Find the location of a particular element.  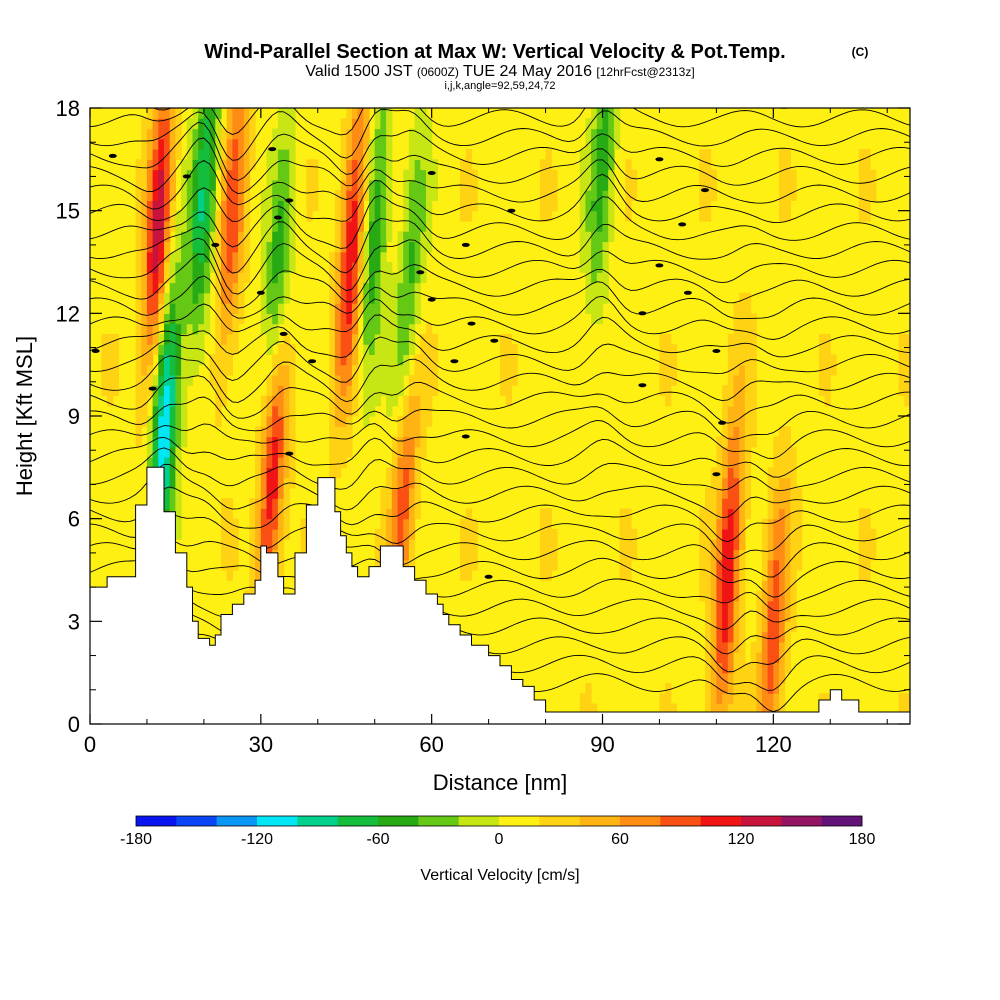

isentrope-line is located at coordinates (500, 514).